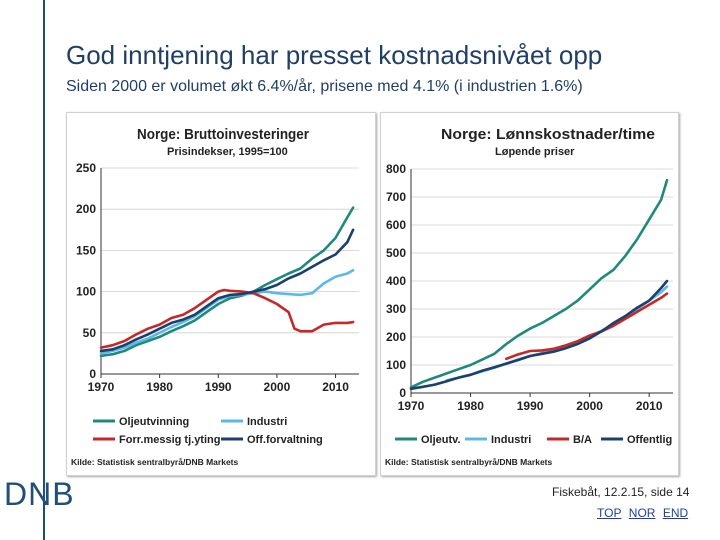 The image size is (720, 540). Describe the element at coordinates (86, 168) in the screenshot. I see `y-tick-label: 250` at that location.